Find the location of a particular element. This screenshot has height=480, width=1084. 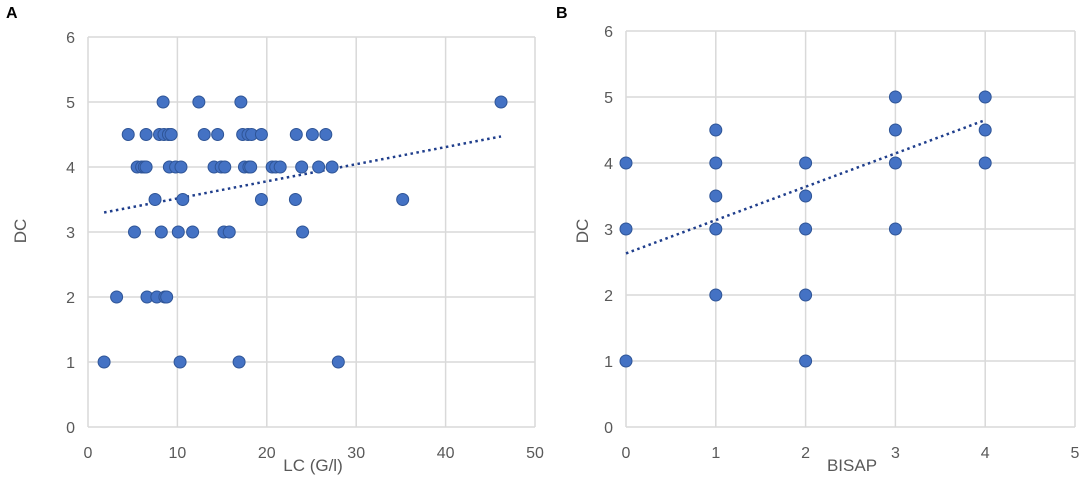

panel-b-y-tick-label: 4 is located at coordinates (608, 164).